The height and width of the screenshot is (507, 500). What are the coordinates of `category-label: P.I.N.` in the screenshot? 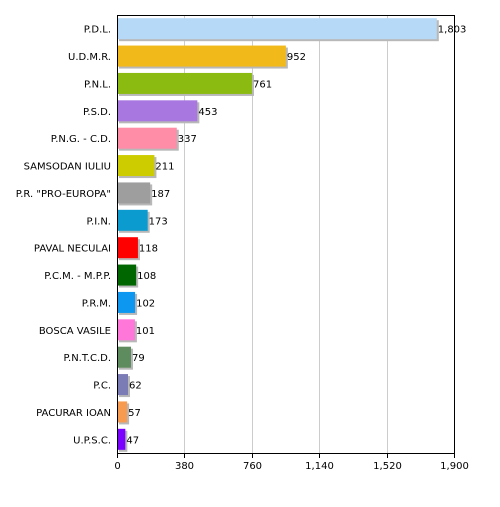 It's located at (99, 221).